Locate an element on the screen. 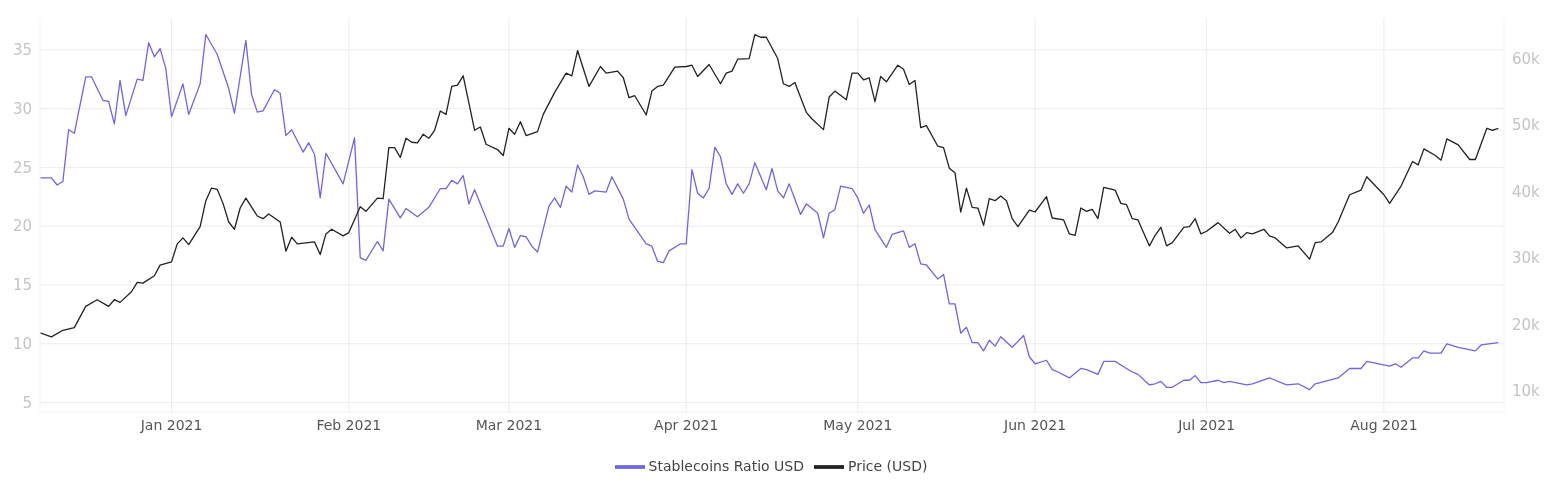  y-tick-label: 15 is located at coordinates (22, 285).